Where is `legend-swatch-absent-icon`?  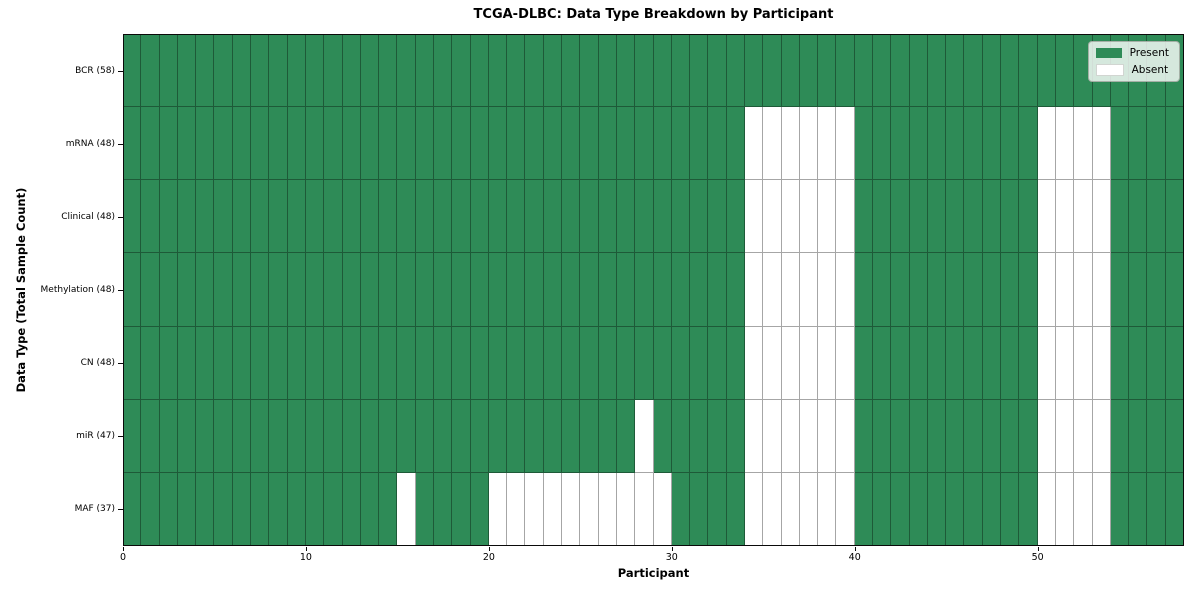 legend-swatch-absent-icon is located at coordinates (1109, 70).